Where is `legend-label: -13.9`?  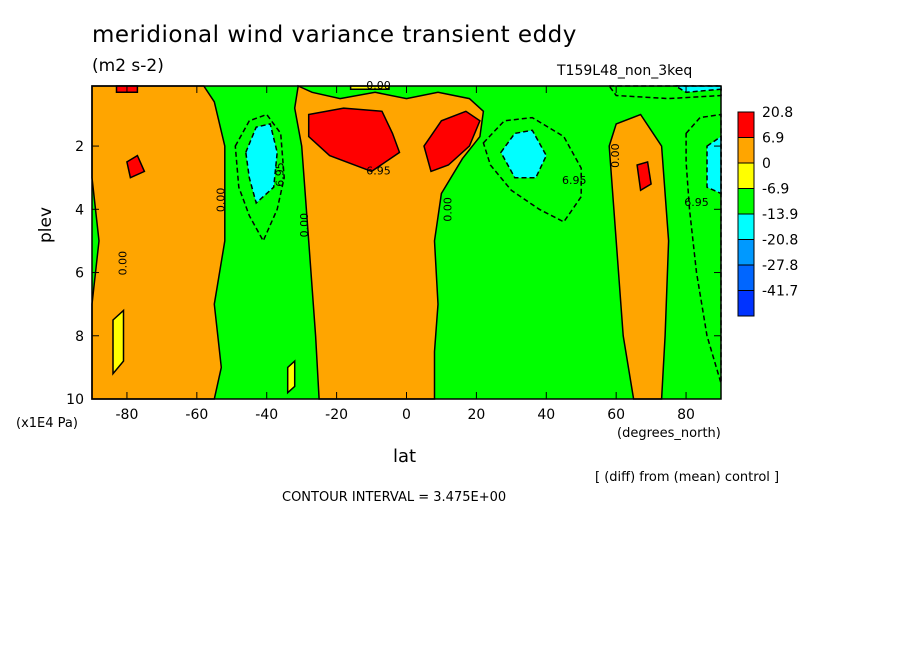 legend-label: -13.9 is located at coordinates (780, 215).